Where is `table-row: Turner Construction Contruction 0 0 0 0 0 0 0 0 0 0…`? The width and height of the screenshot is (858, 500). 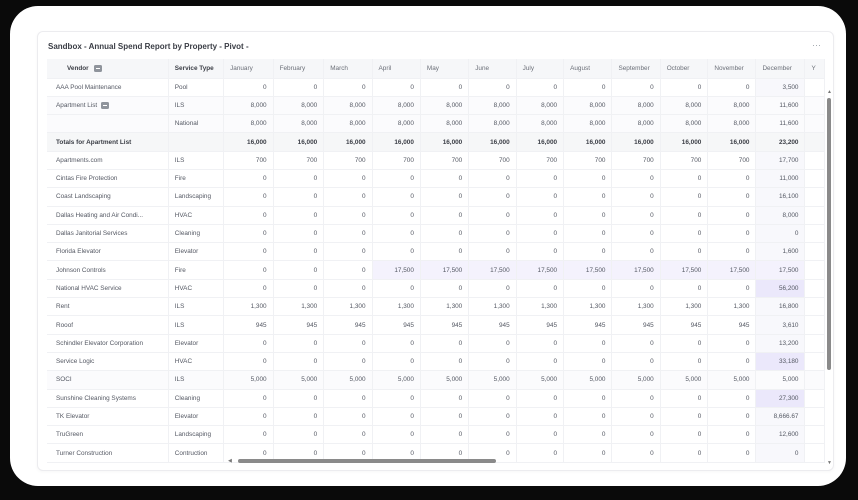 table-row: Turner Construction Contruction 0 0 0 0 0 0 0 0 0 0… is located at coordinates (436, 453).